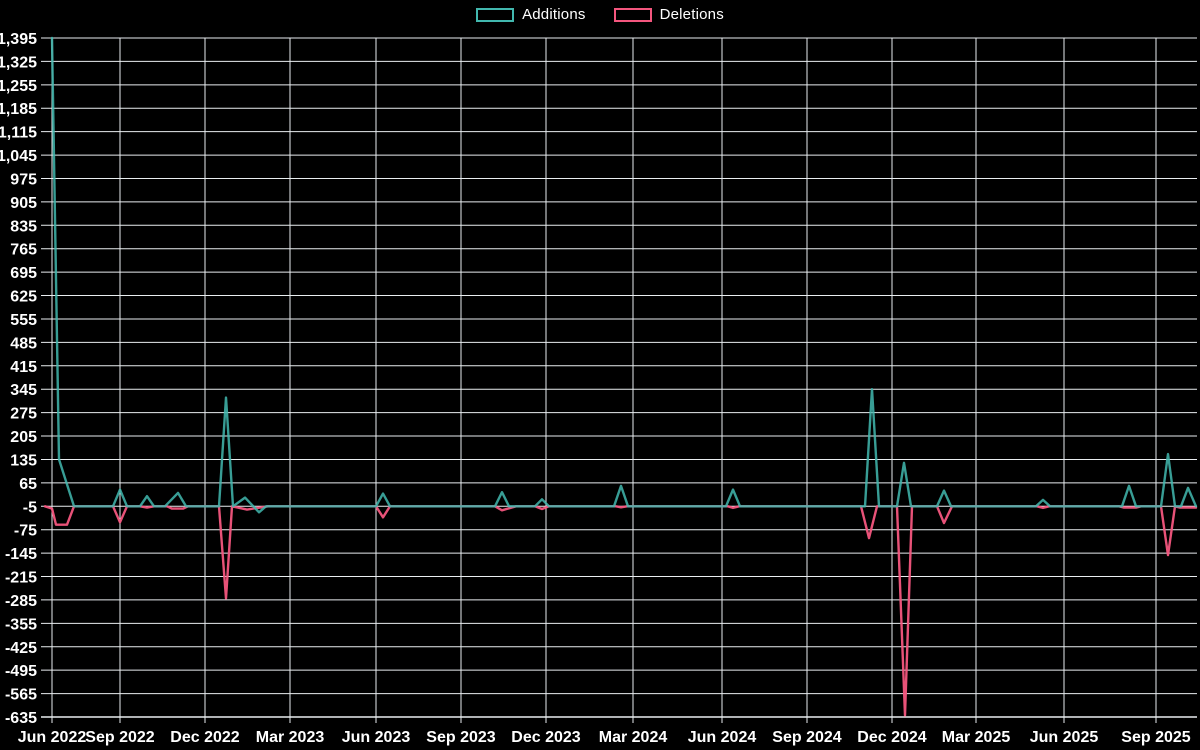  What do you see at coordinates (495, 14) in the screenshot?
I see `additions-swatch-icon` at bounding box center [495, 14].